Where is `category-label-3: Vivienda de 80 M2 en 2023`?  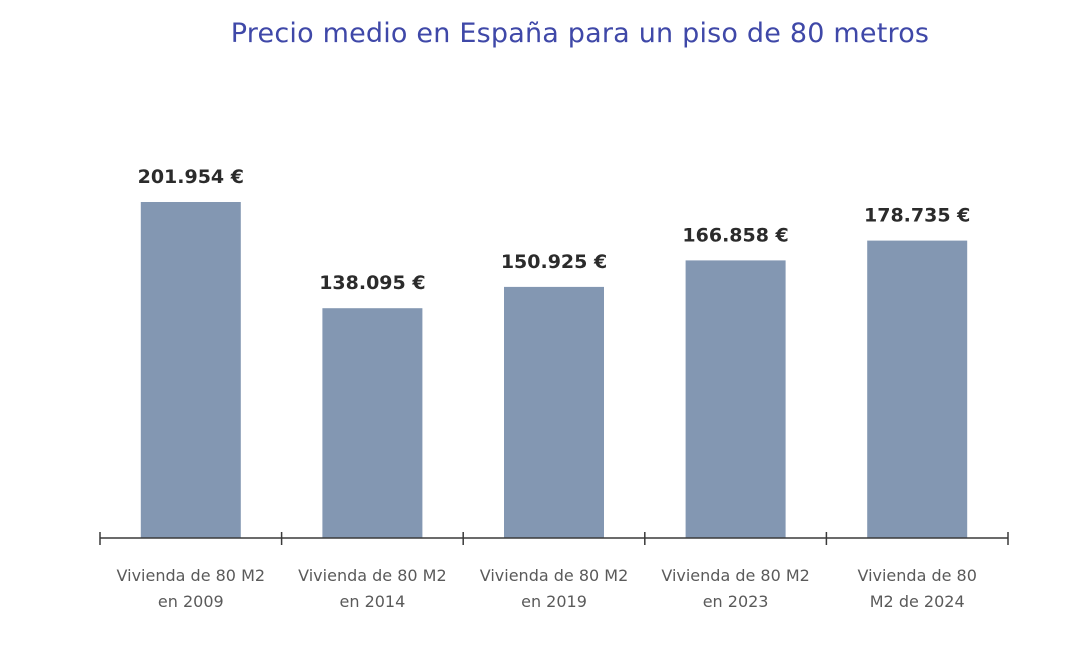
category-label-3: Vivienda de 80 M2 en 2023 is located at coordinates (735, 588).